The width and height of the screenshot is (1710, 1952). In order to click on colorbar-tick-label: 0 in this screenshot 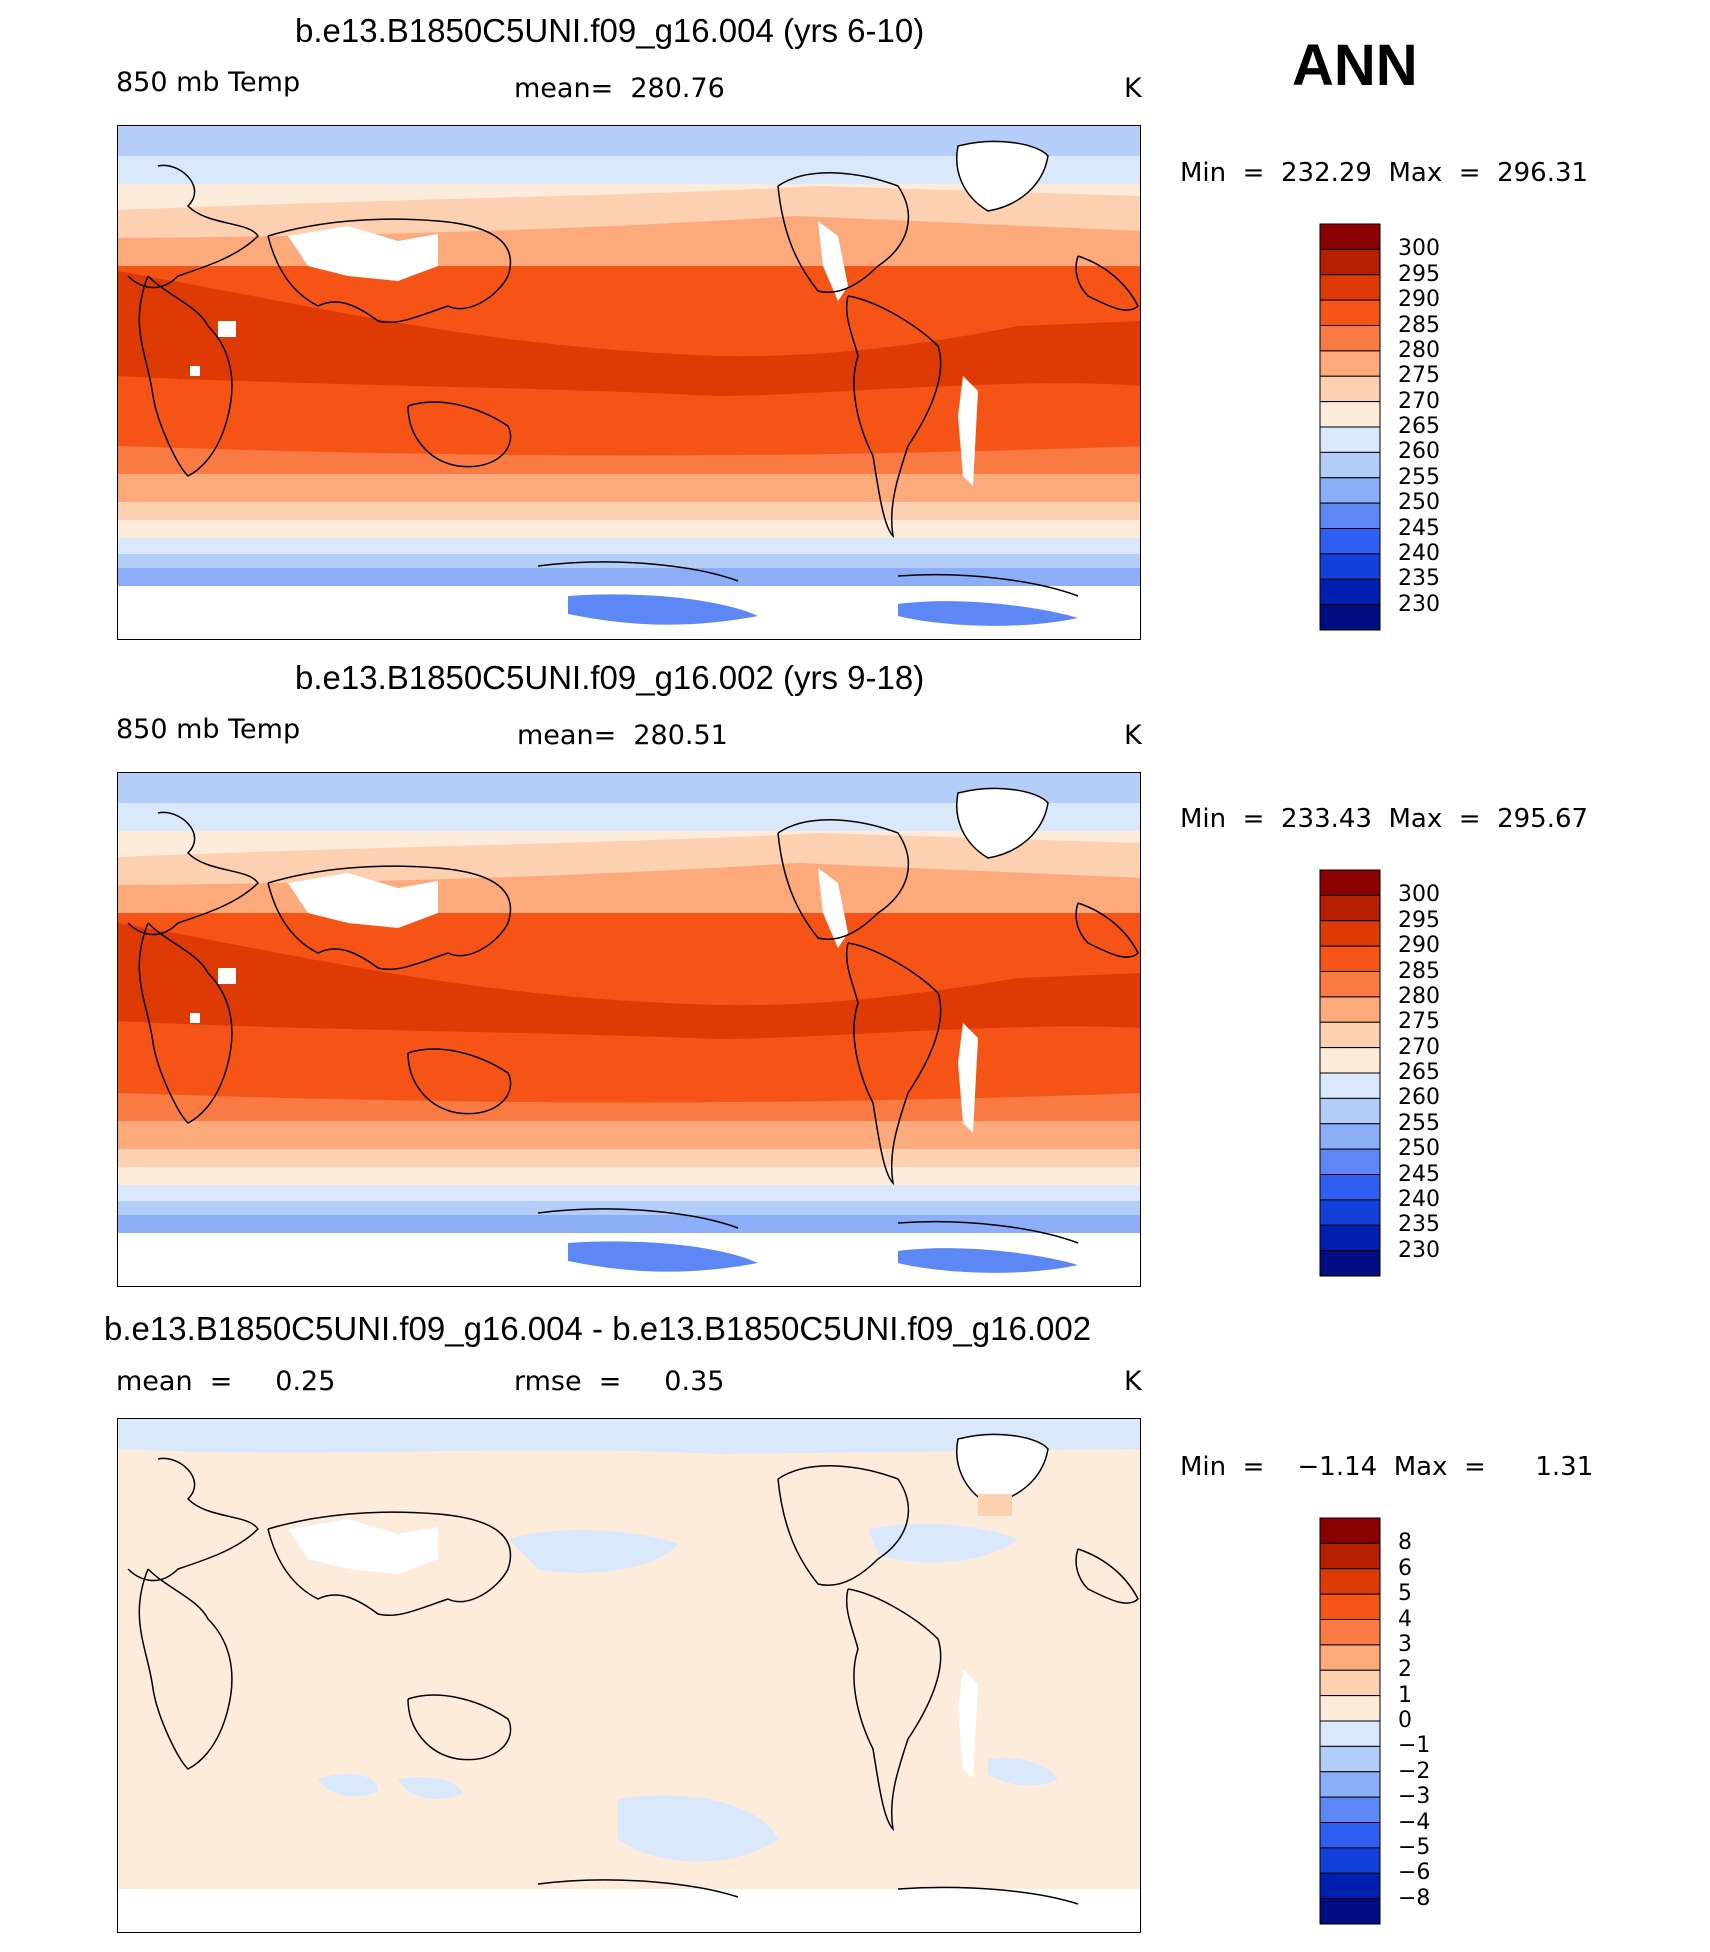, I will do `click(1405, 1720)`.